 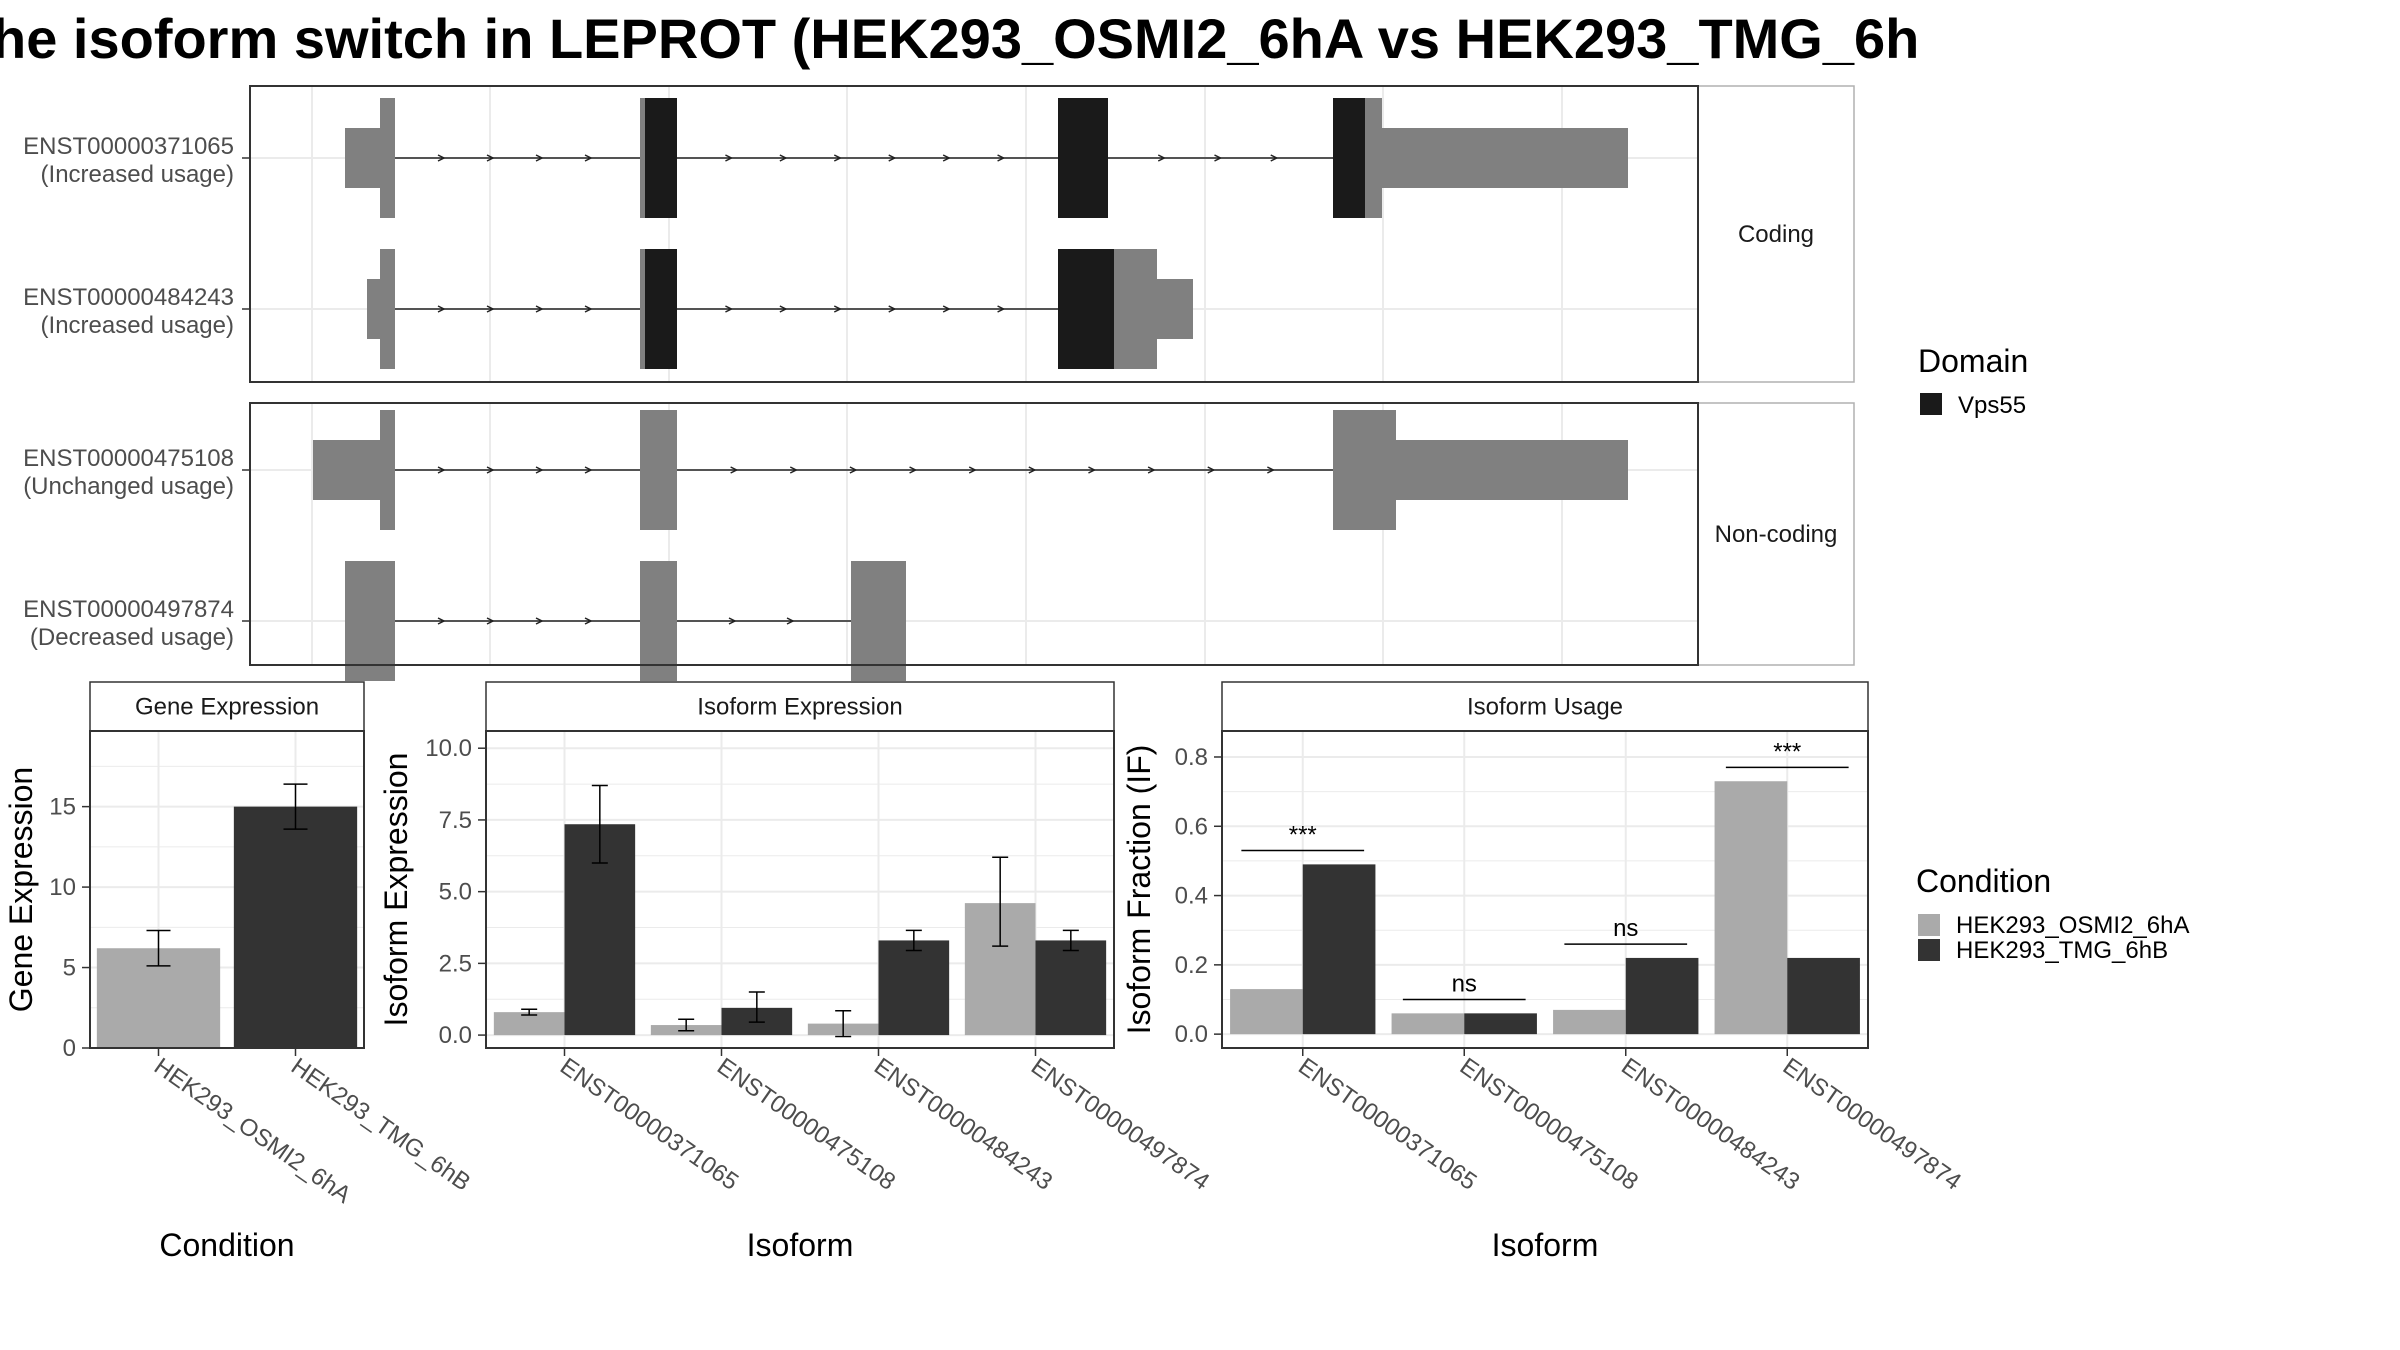 I want to click on transcript-id-label: ENST00000484243, so click(x=128, y=297).